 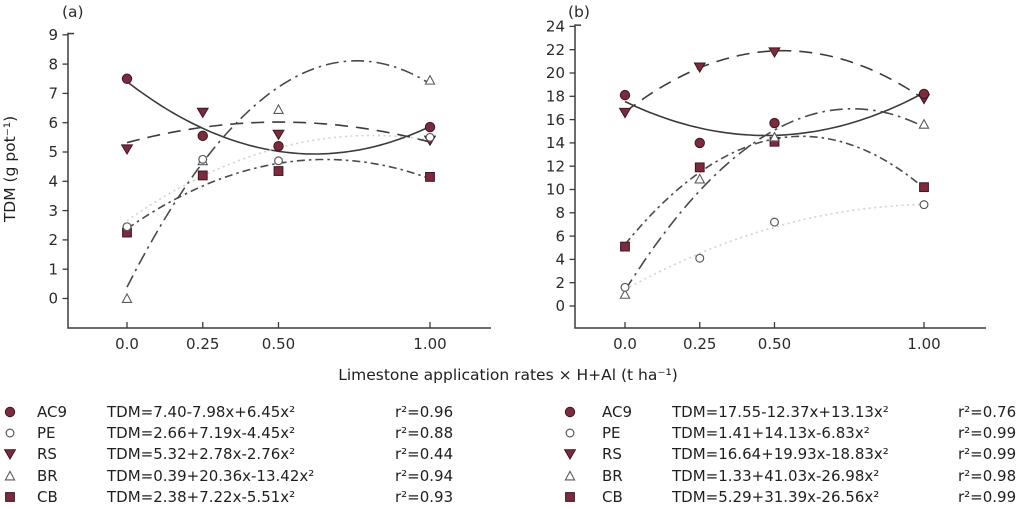 What do you see at coordinates (555, 97) in the screenshot?
I see `y-tick-label: 18` at bounding box center [555, 97].